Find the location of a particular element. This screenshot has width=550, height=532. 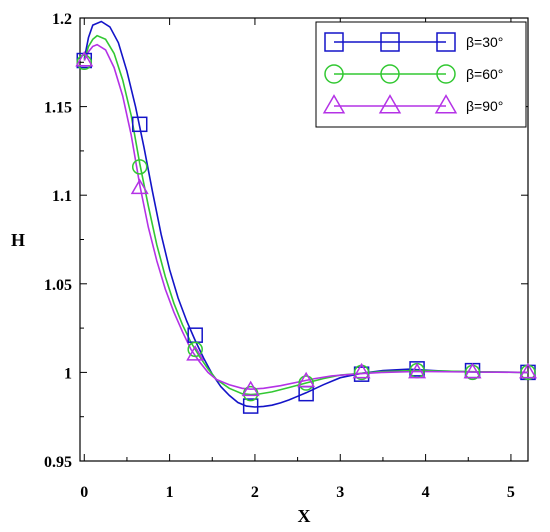

y-tick-label: 1.2 is located at coordinates (62, 19).